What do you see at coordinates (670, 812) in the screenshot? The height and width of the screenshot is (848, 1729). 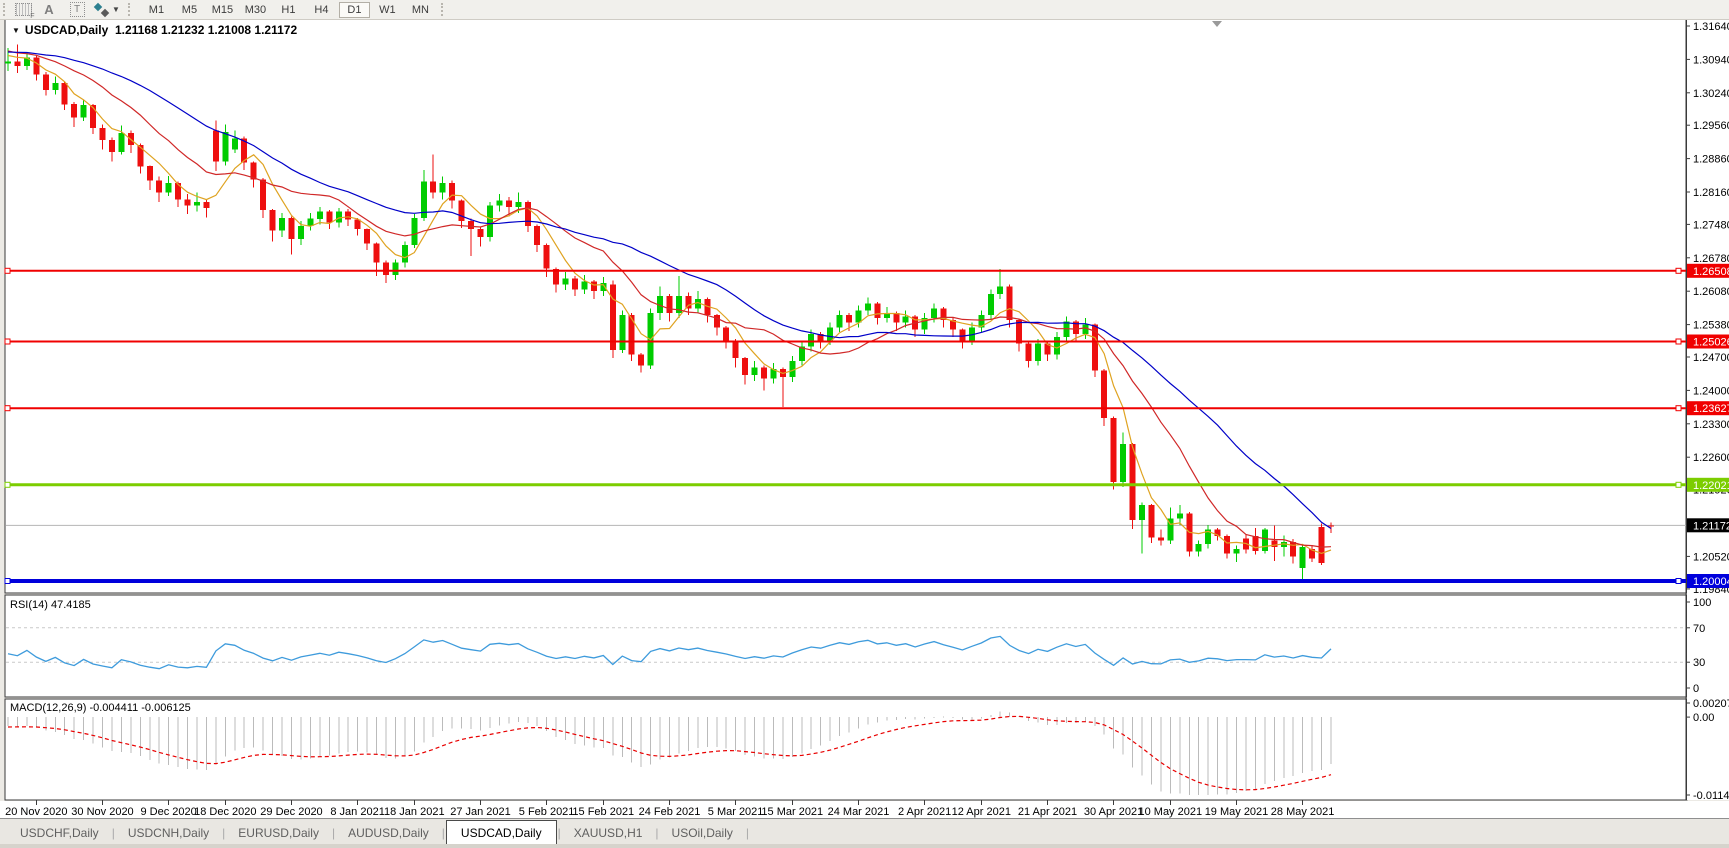 I see `date-tick-label: 24 Feb 2021` at bounding box center [670, 812].